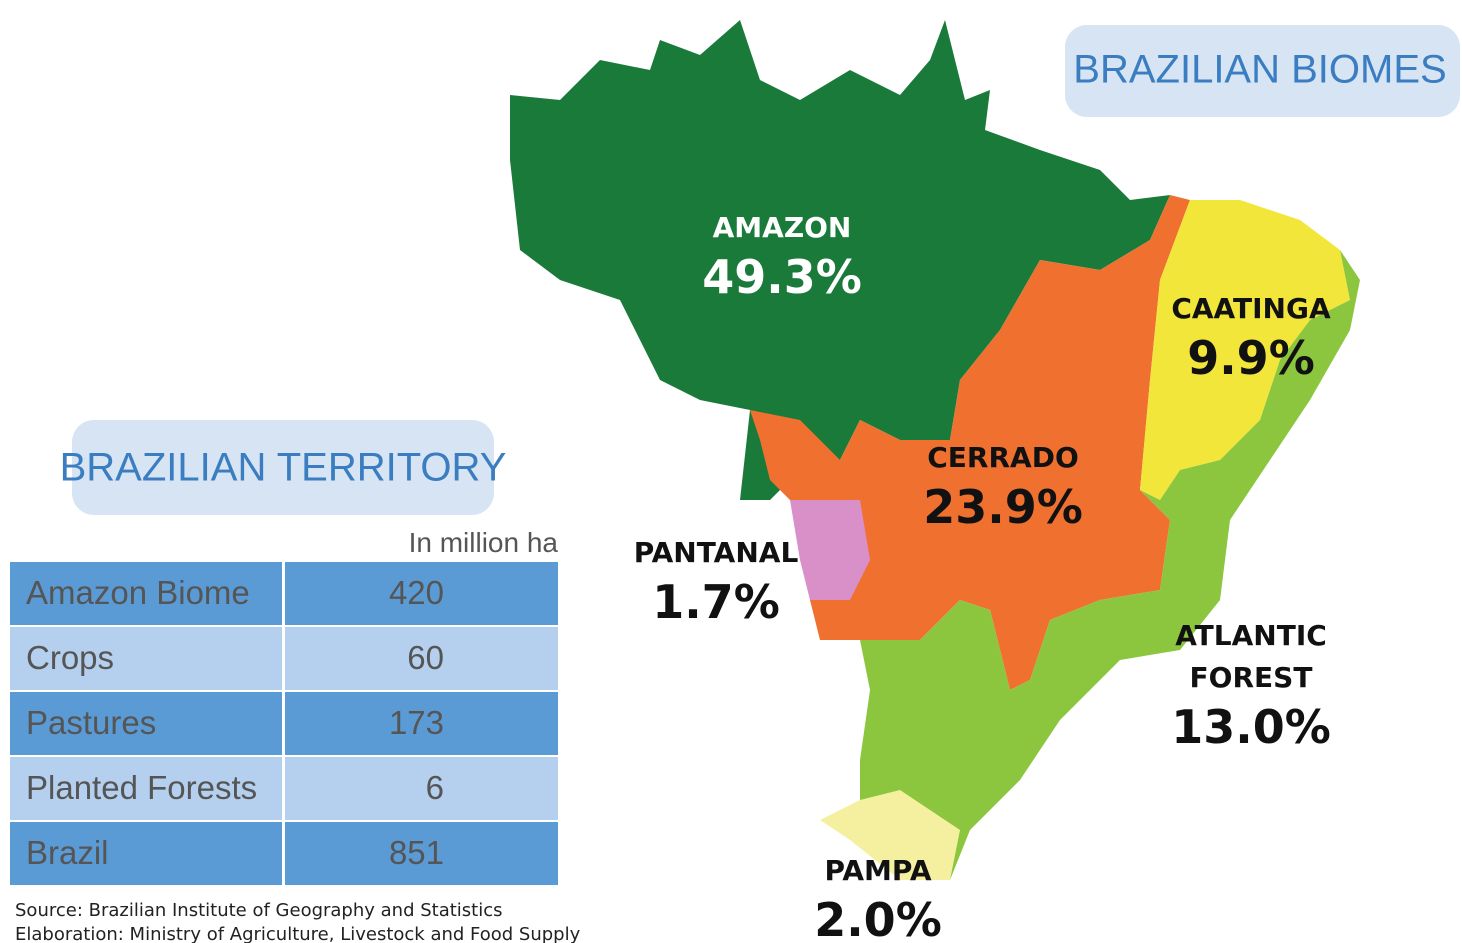 Image resolution: width=1462 pixels, height=943 pixels. I want to click on biome-share: 2.0%, so click(878, 918).